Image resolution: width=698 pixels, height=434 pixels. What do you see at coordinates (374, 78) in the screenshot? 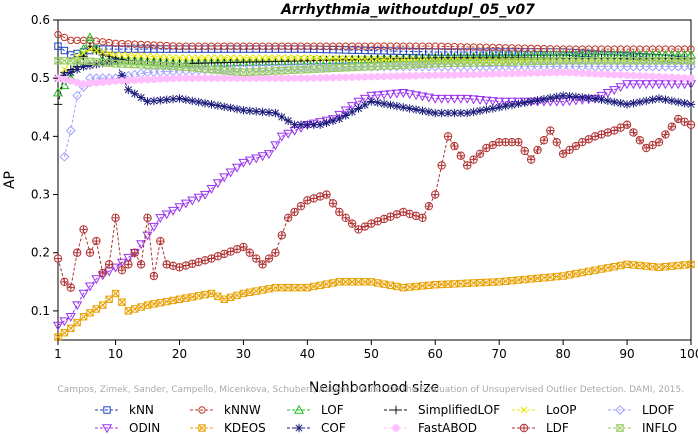
I see `series-fastabod` at bounding box center [374, 78].